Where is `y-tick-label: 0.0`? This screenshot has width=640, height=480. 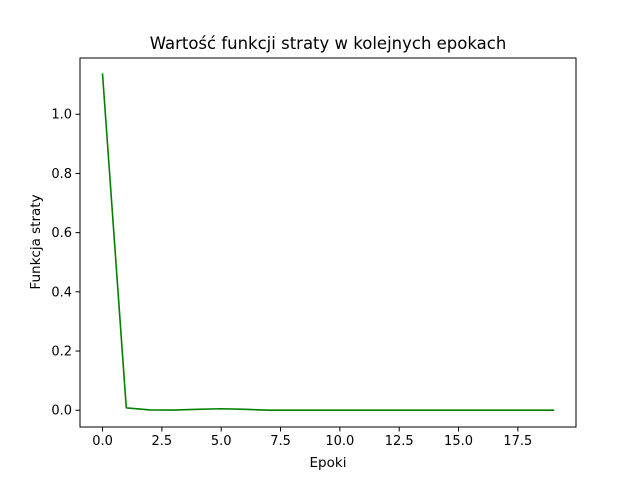
y-tick-label: 0.0 is located at coordinates (61, 411).